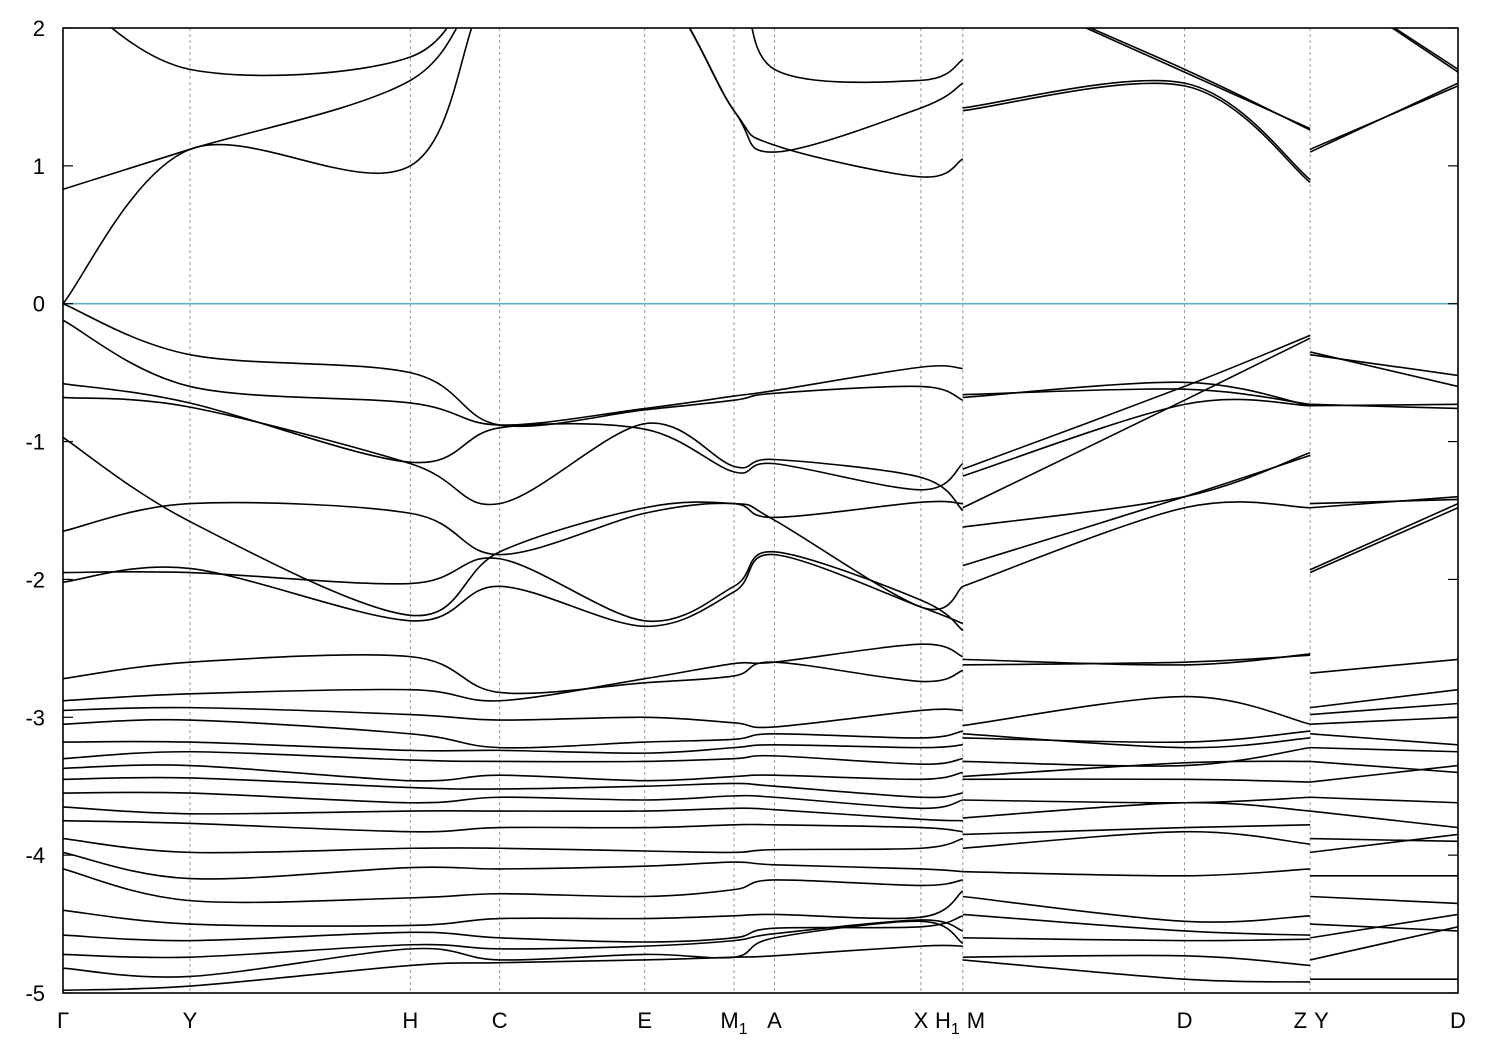 The image size is (1500, 1050). Describe the element at coordinates (921, 1020) in the screenshot. I see `kpoint-label: X` at that location.